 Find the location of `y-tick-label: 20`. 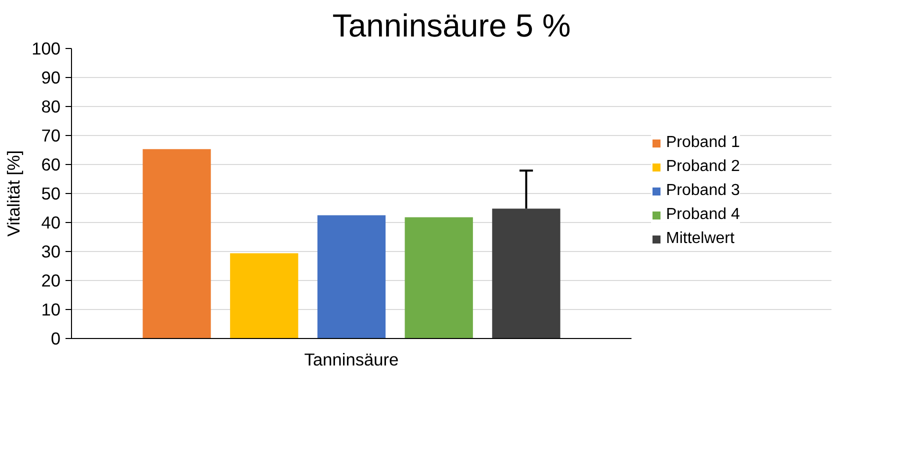

y-tick-label: 20 is located at coordinates (51, 280).